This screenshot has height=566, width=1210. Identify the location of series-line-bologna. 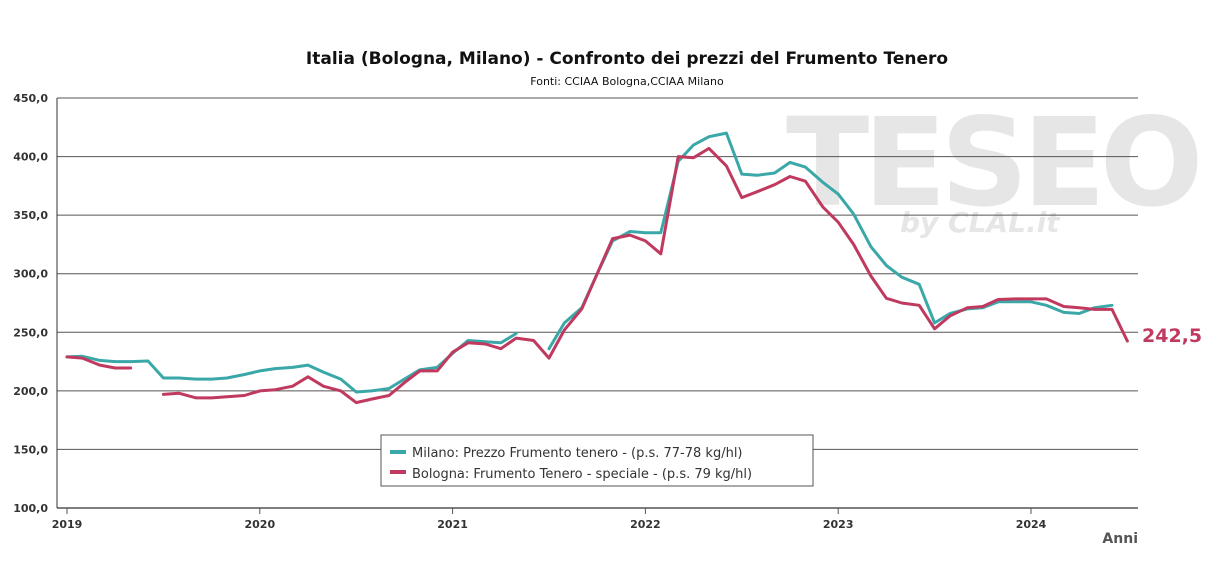
(99, 362).